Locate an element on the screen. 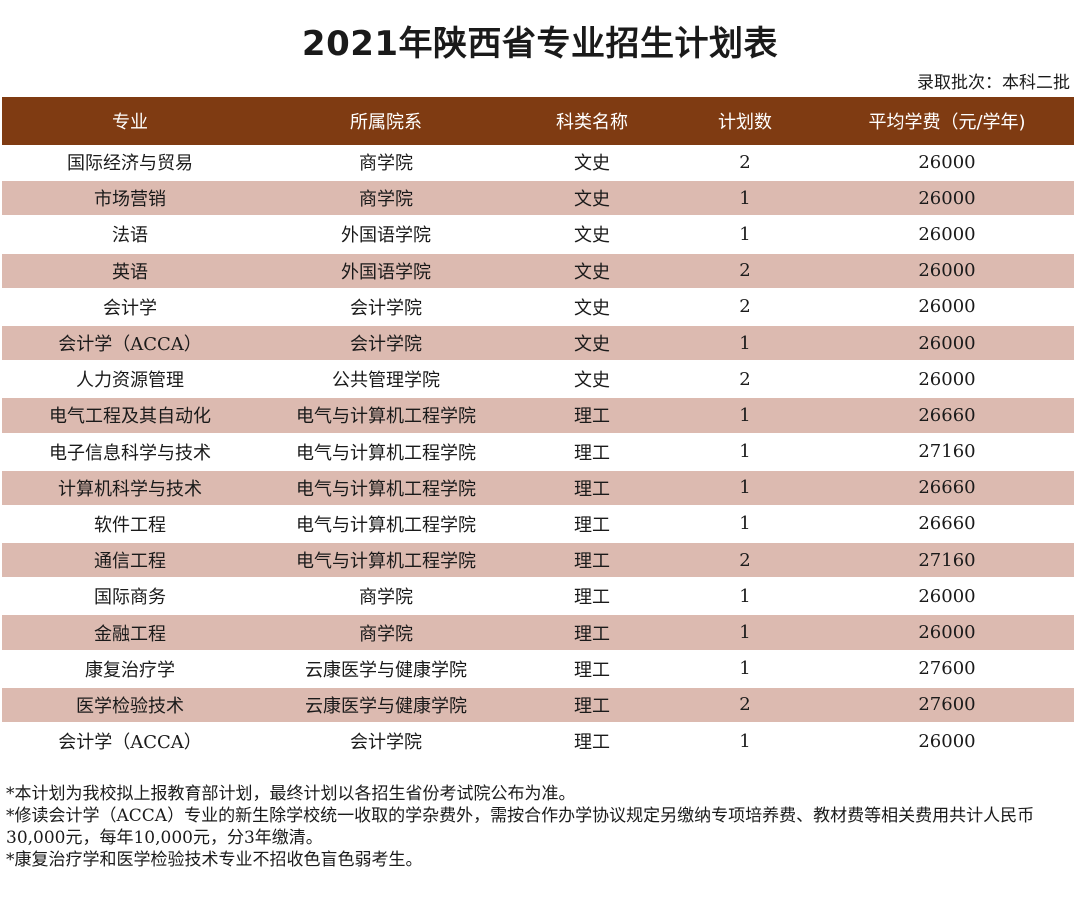 This screenshot has width=1080, height=905. cell-major: 法语 is located at coordinates (130, 236).